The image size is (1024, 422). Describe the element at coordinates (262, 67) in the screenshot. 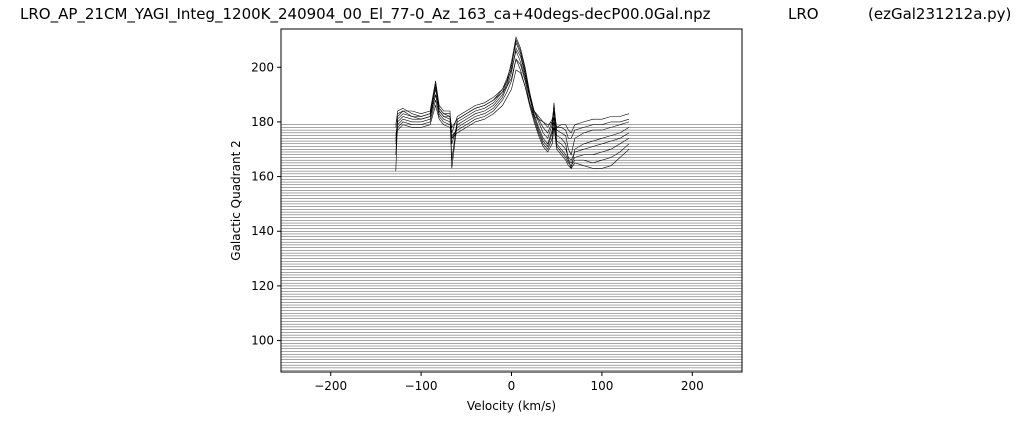

I see `y-tick-label: 200` at that location.